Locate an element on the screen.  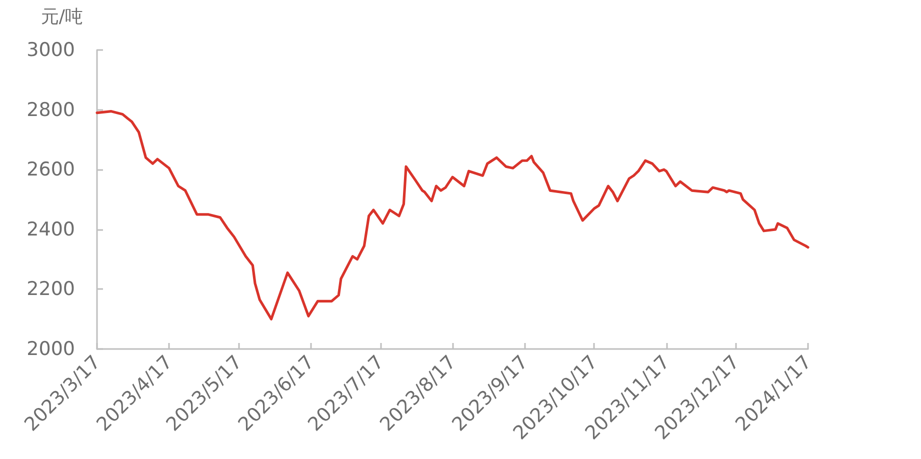
y-tick-label: 3000 is located at coordinates (50, 50).